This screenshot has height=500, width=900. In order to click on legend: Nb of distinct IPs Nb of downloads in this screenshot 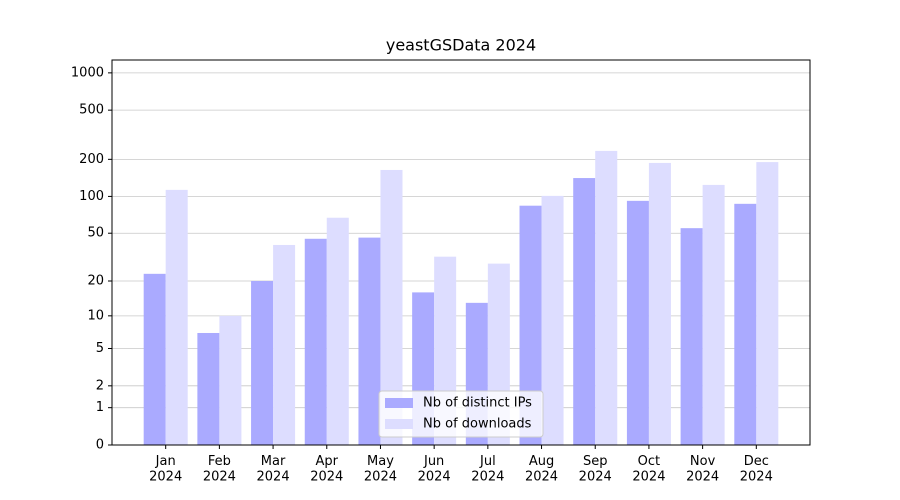, I will do `click(461, 414)`.